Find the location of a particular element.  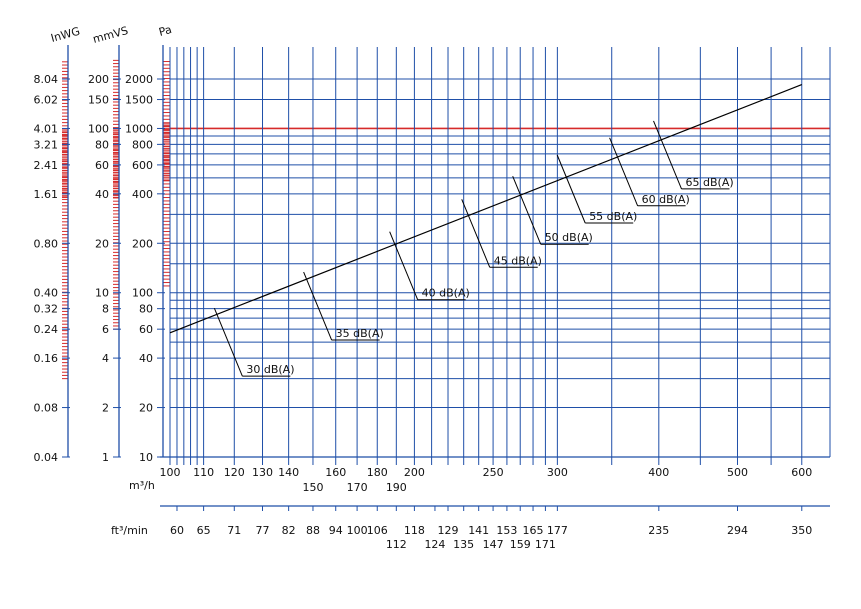

mmvs-tick-label: 80 is located at coordinates (102, 144).